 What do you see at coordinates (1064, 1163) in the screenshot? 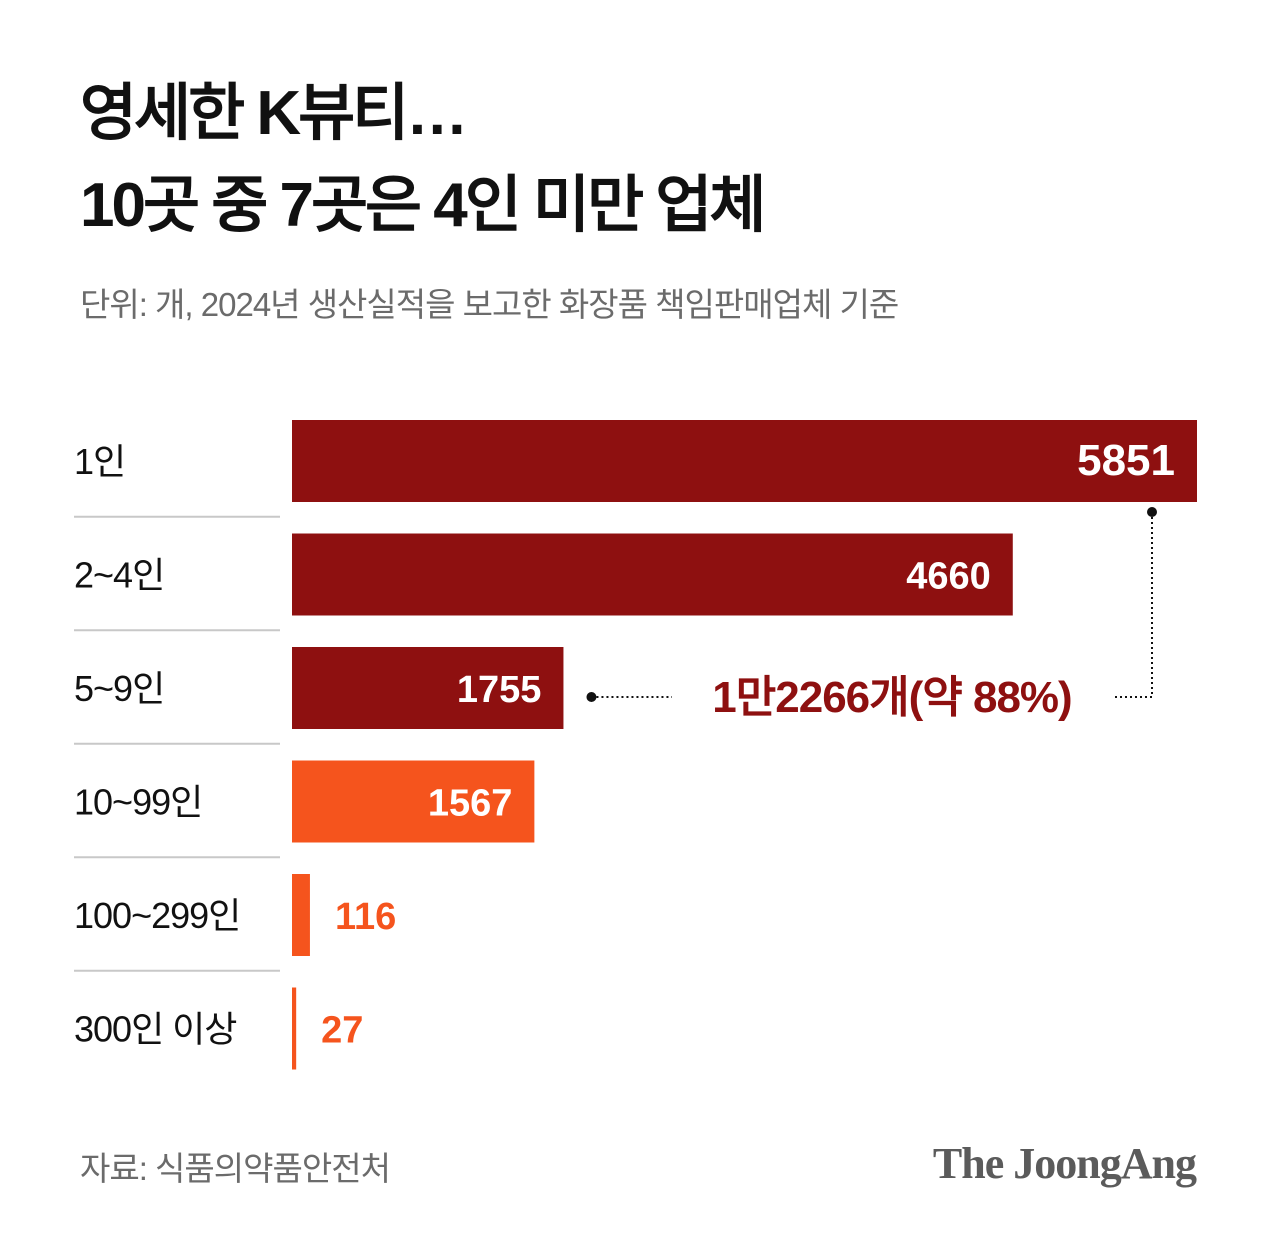
I see `publisher-logo: The JoongAng` at bounding box center [1064, 1163].